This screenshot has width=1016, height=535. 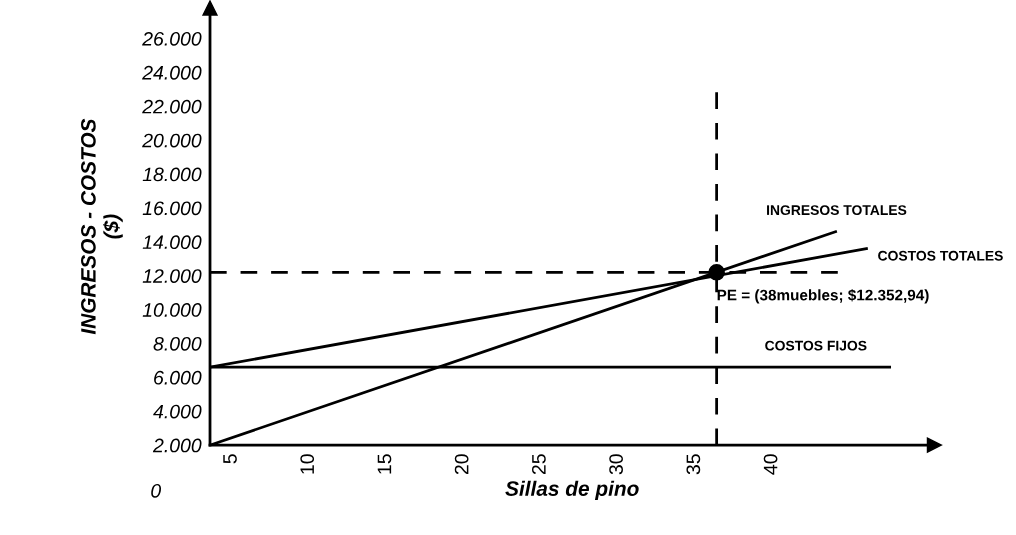 I want to click on x-tick-label: 10, so click(x=307, y=464).